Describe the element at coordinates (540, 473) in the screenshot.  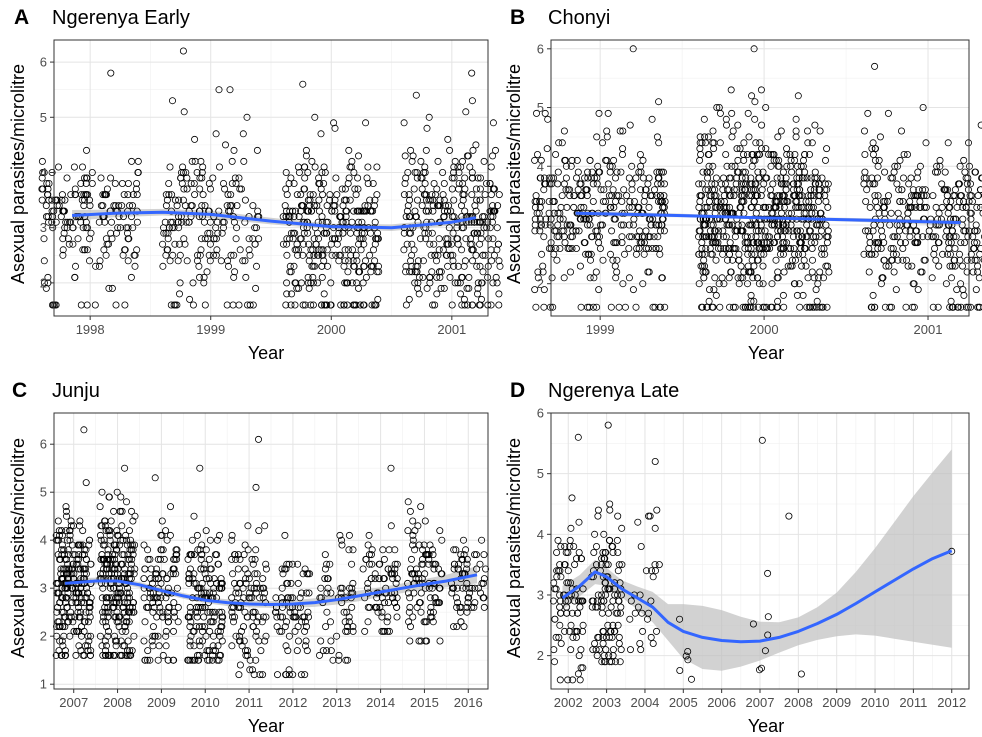
I see `y-tick-label: 5` at that location.